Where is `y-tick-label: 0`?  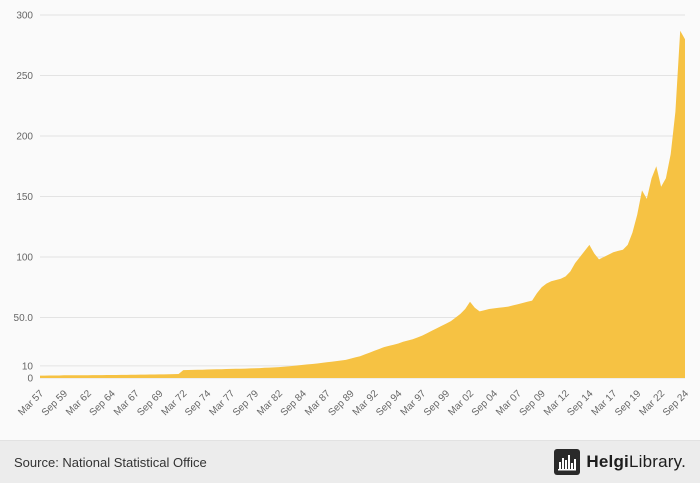 y-tick-label: 0 is located at coordinates (30, 379).